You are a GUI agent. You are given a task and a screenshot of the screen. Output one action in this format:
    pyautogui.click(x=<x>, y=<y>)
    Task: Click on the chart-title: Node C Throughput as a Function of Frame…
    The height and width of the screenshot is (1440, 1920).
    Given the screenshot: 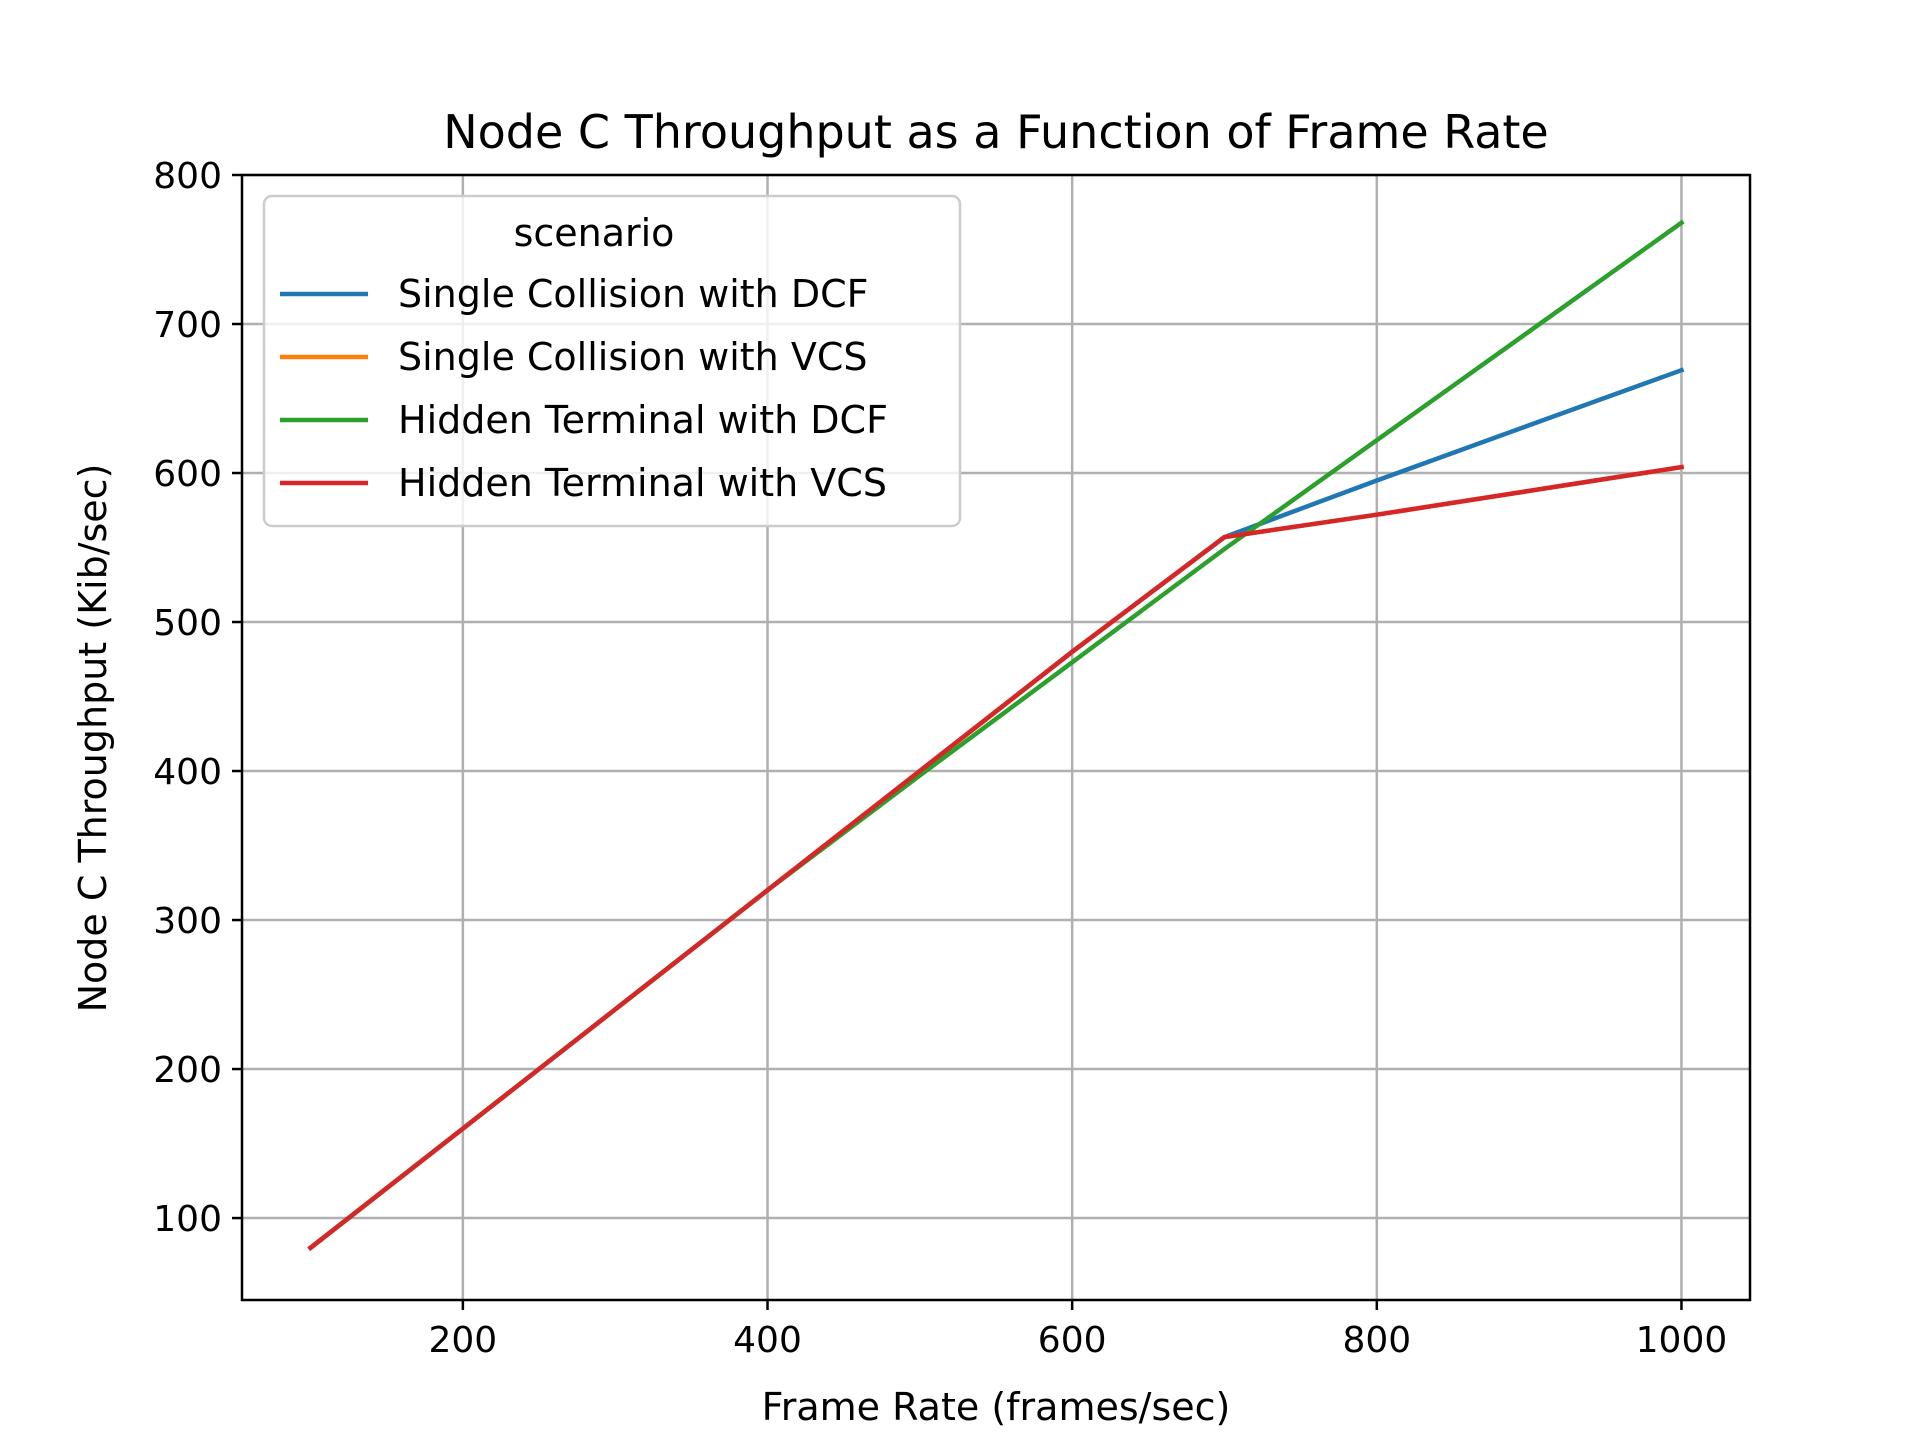 What is the action you would take?
    pyautogui.click(x=995, y=132)
    